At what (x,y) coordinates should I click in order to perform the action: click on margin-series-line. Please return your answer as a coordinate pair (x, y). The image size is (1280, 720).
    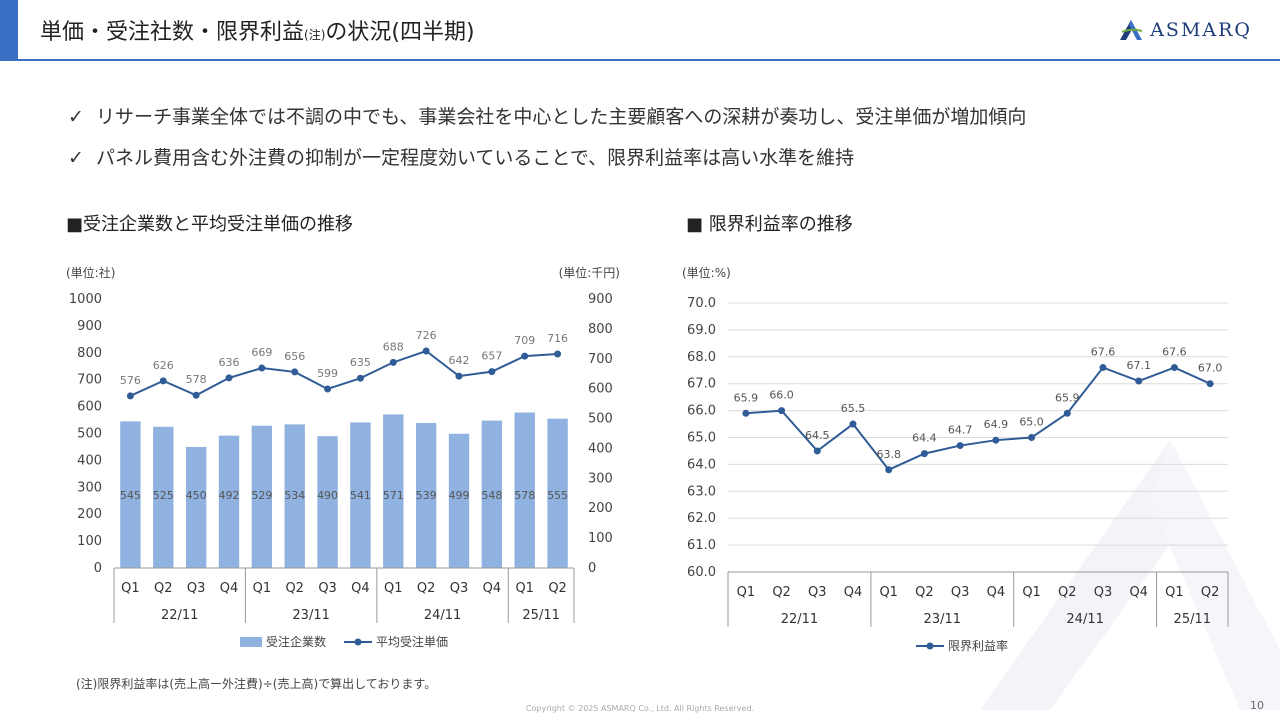
    Looking at the image, I should click on (978, 419).